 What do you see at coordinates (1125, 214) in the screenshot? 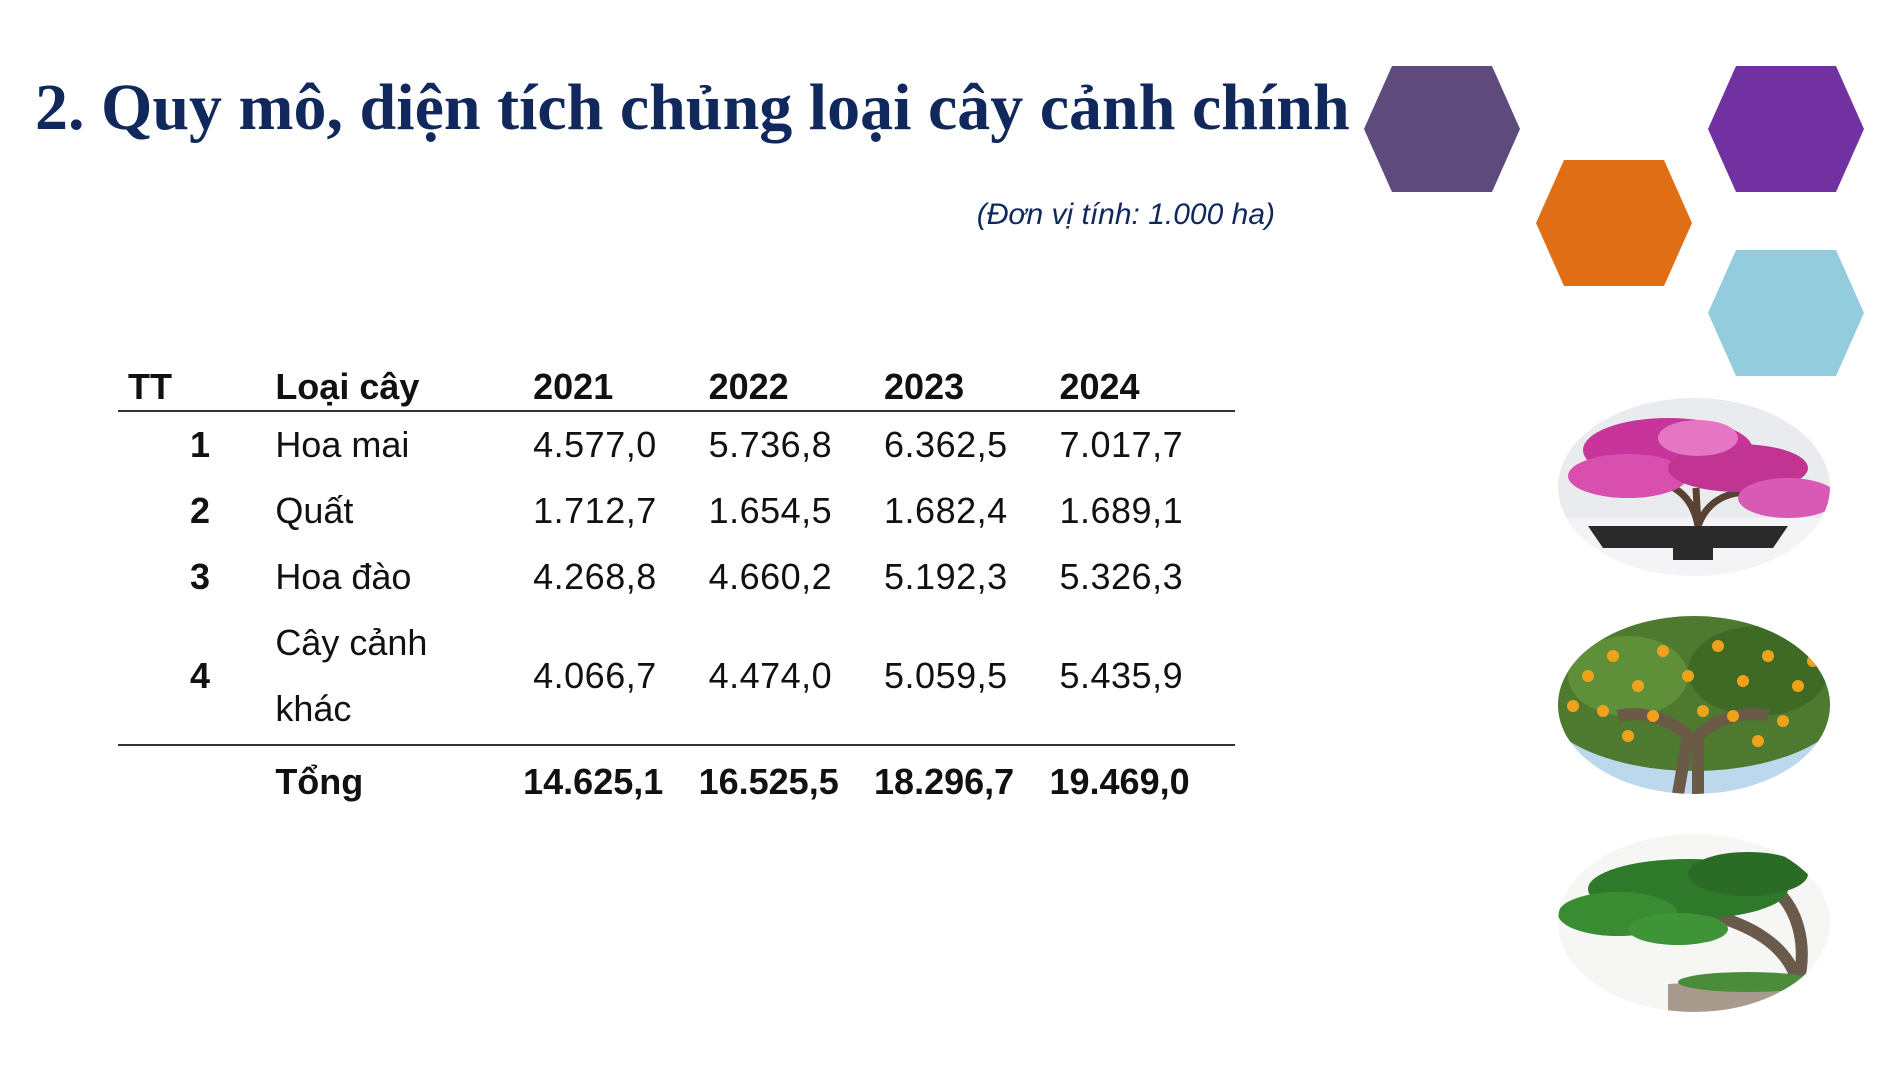
I see `unit-note: (Đơn vị tính: 1.000 ha)` at bounding box center [1125, 214].